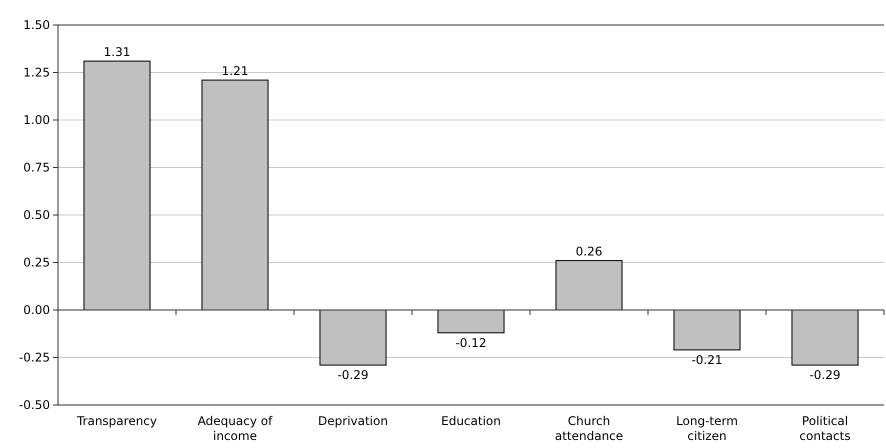 The height and width of the screenshot is (448, 886). What do you see at coordinates (36, 263) in the screenshot?
I see `y-tick-label: 0.25` at bounding box center [36, 263].